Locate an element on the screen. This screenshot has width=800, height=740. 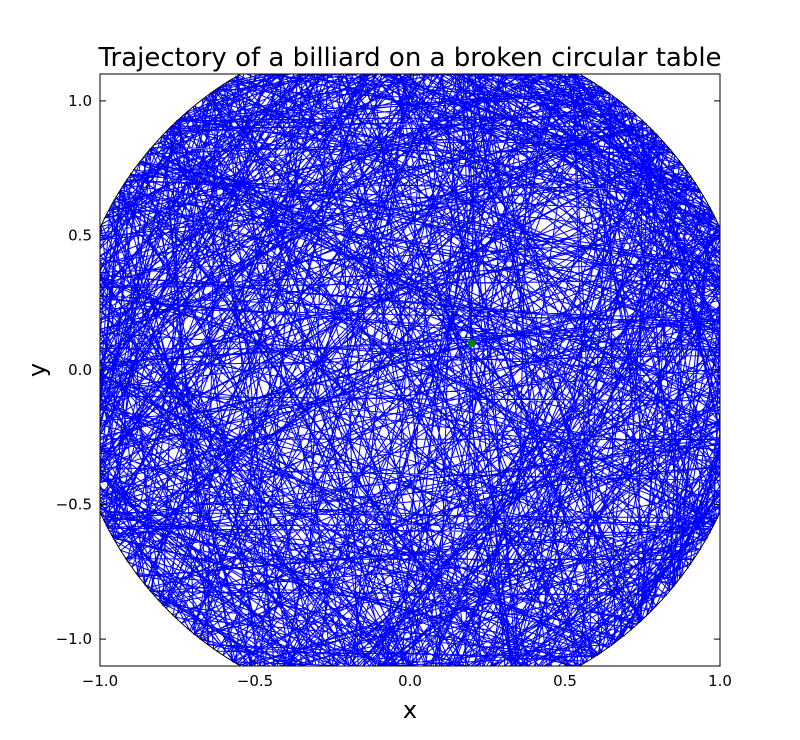
x-axis-label: x is located at coordinates (410, 710).